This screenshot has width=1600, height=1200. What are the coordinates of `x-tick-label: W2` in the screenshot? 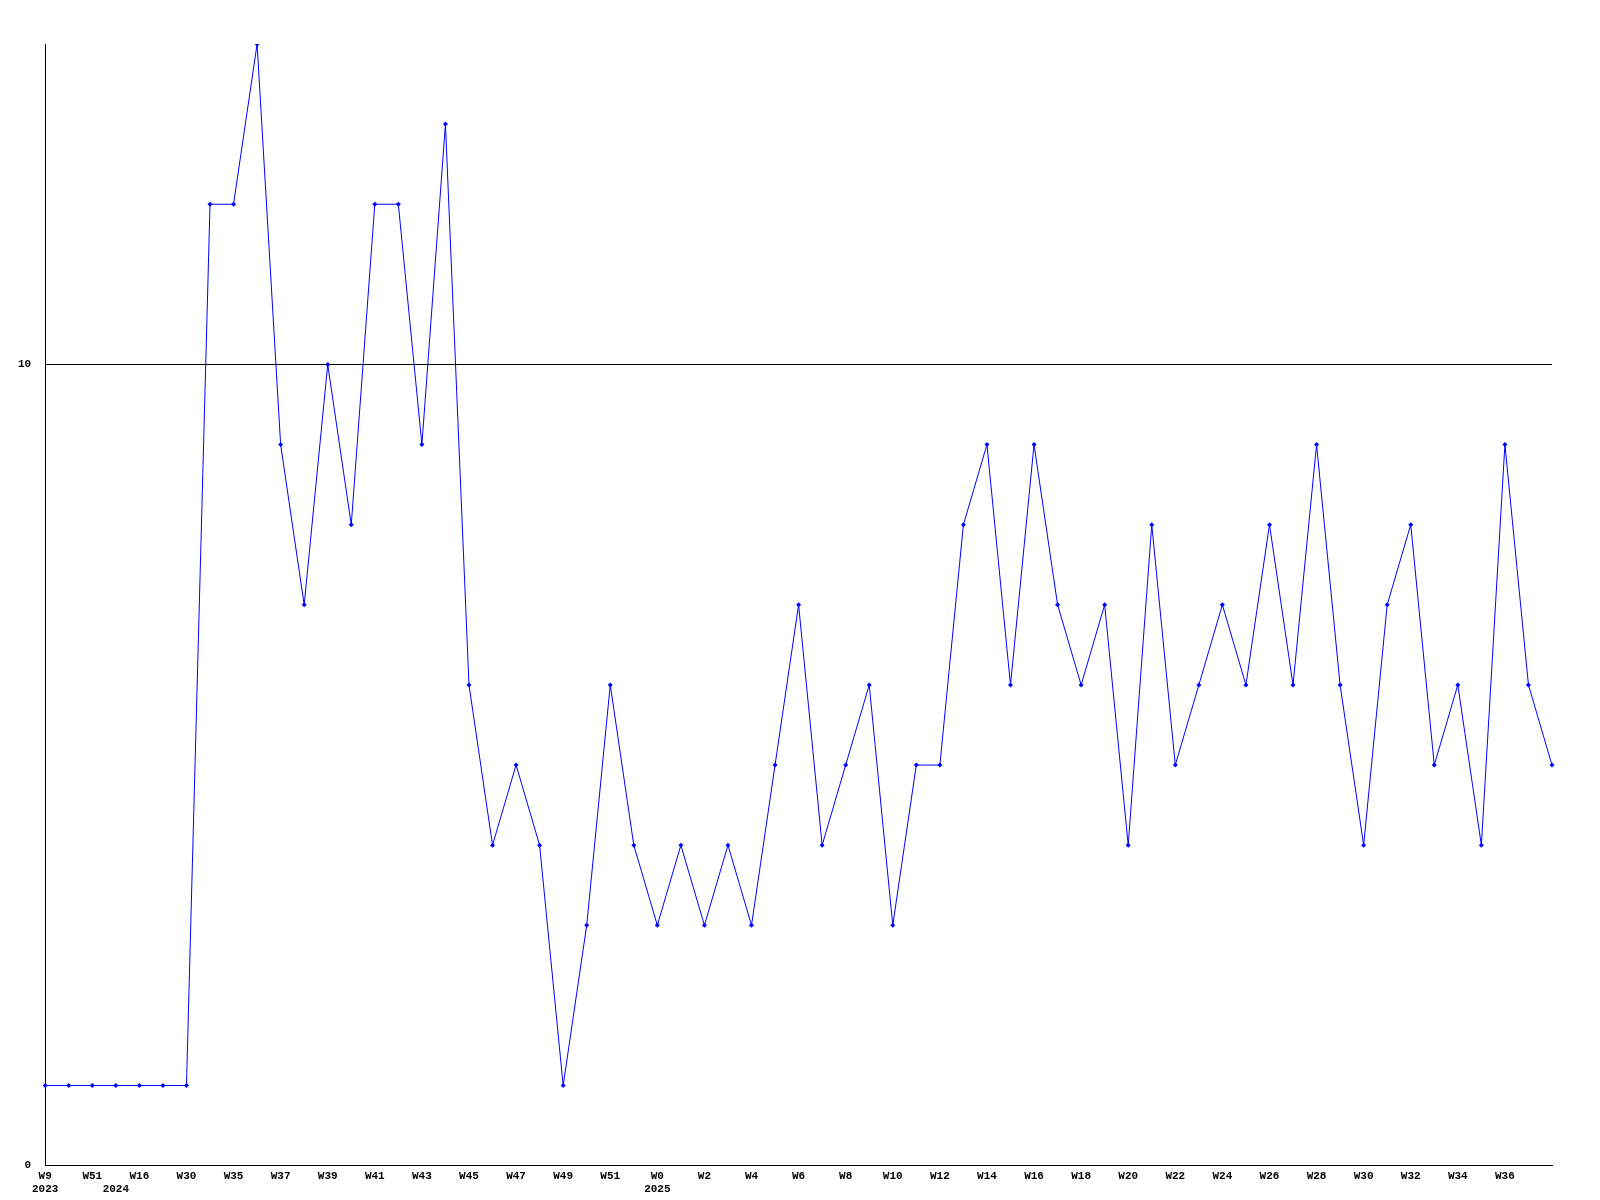 It's located at (704, 1175).